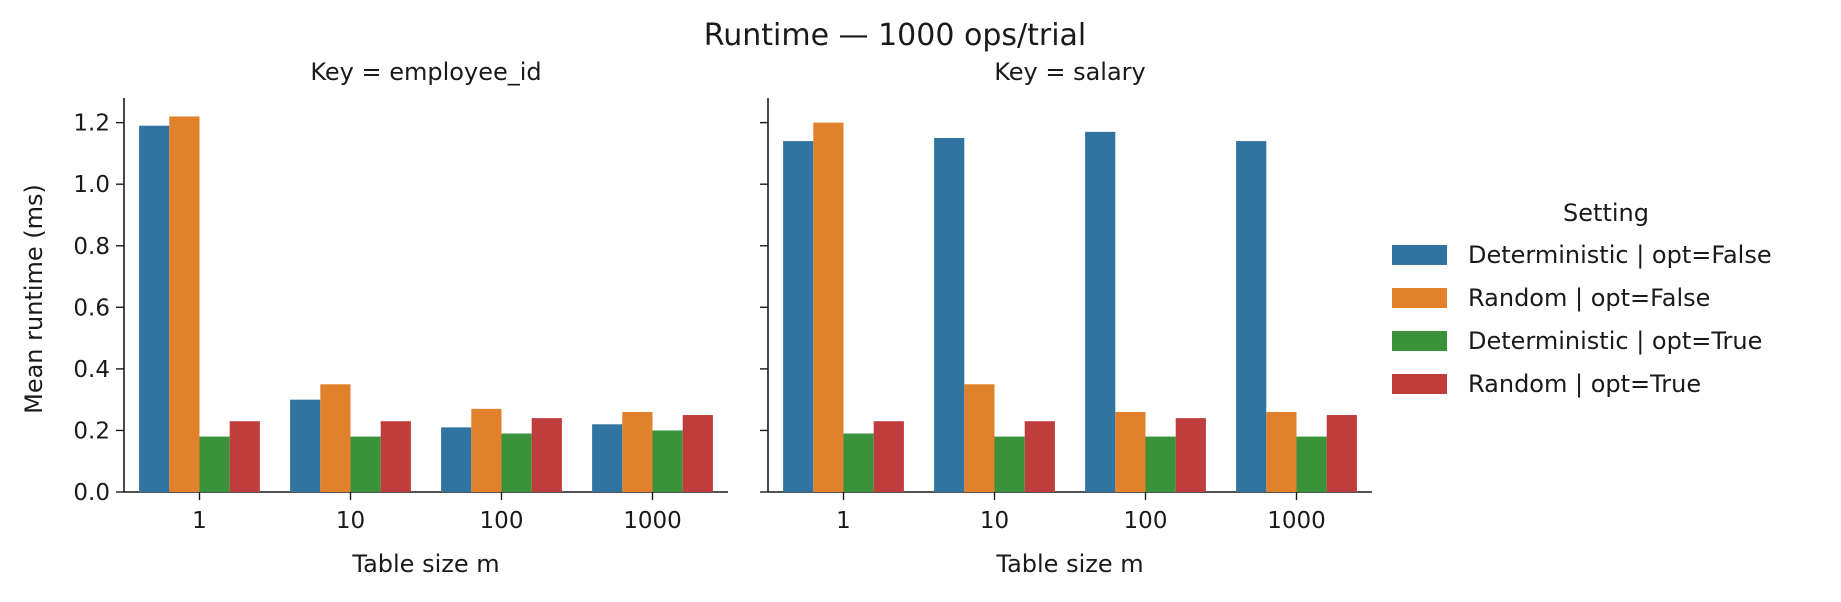  I want to click on legend-title: Setting, so click(1606, 213).